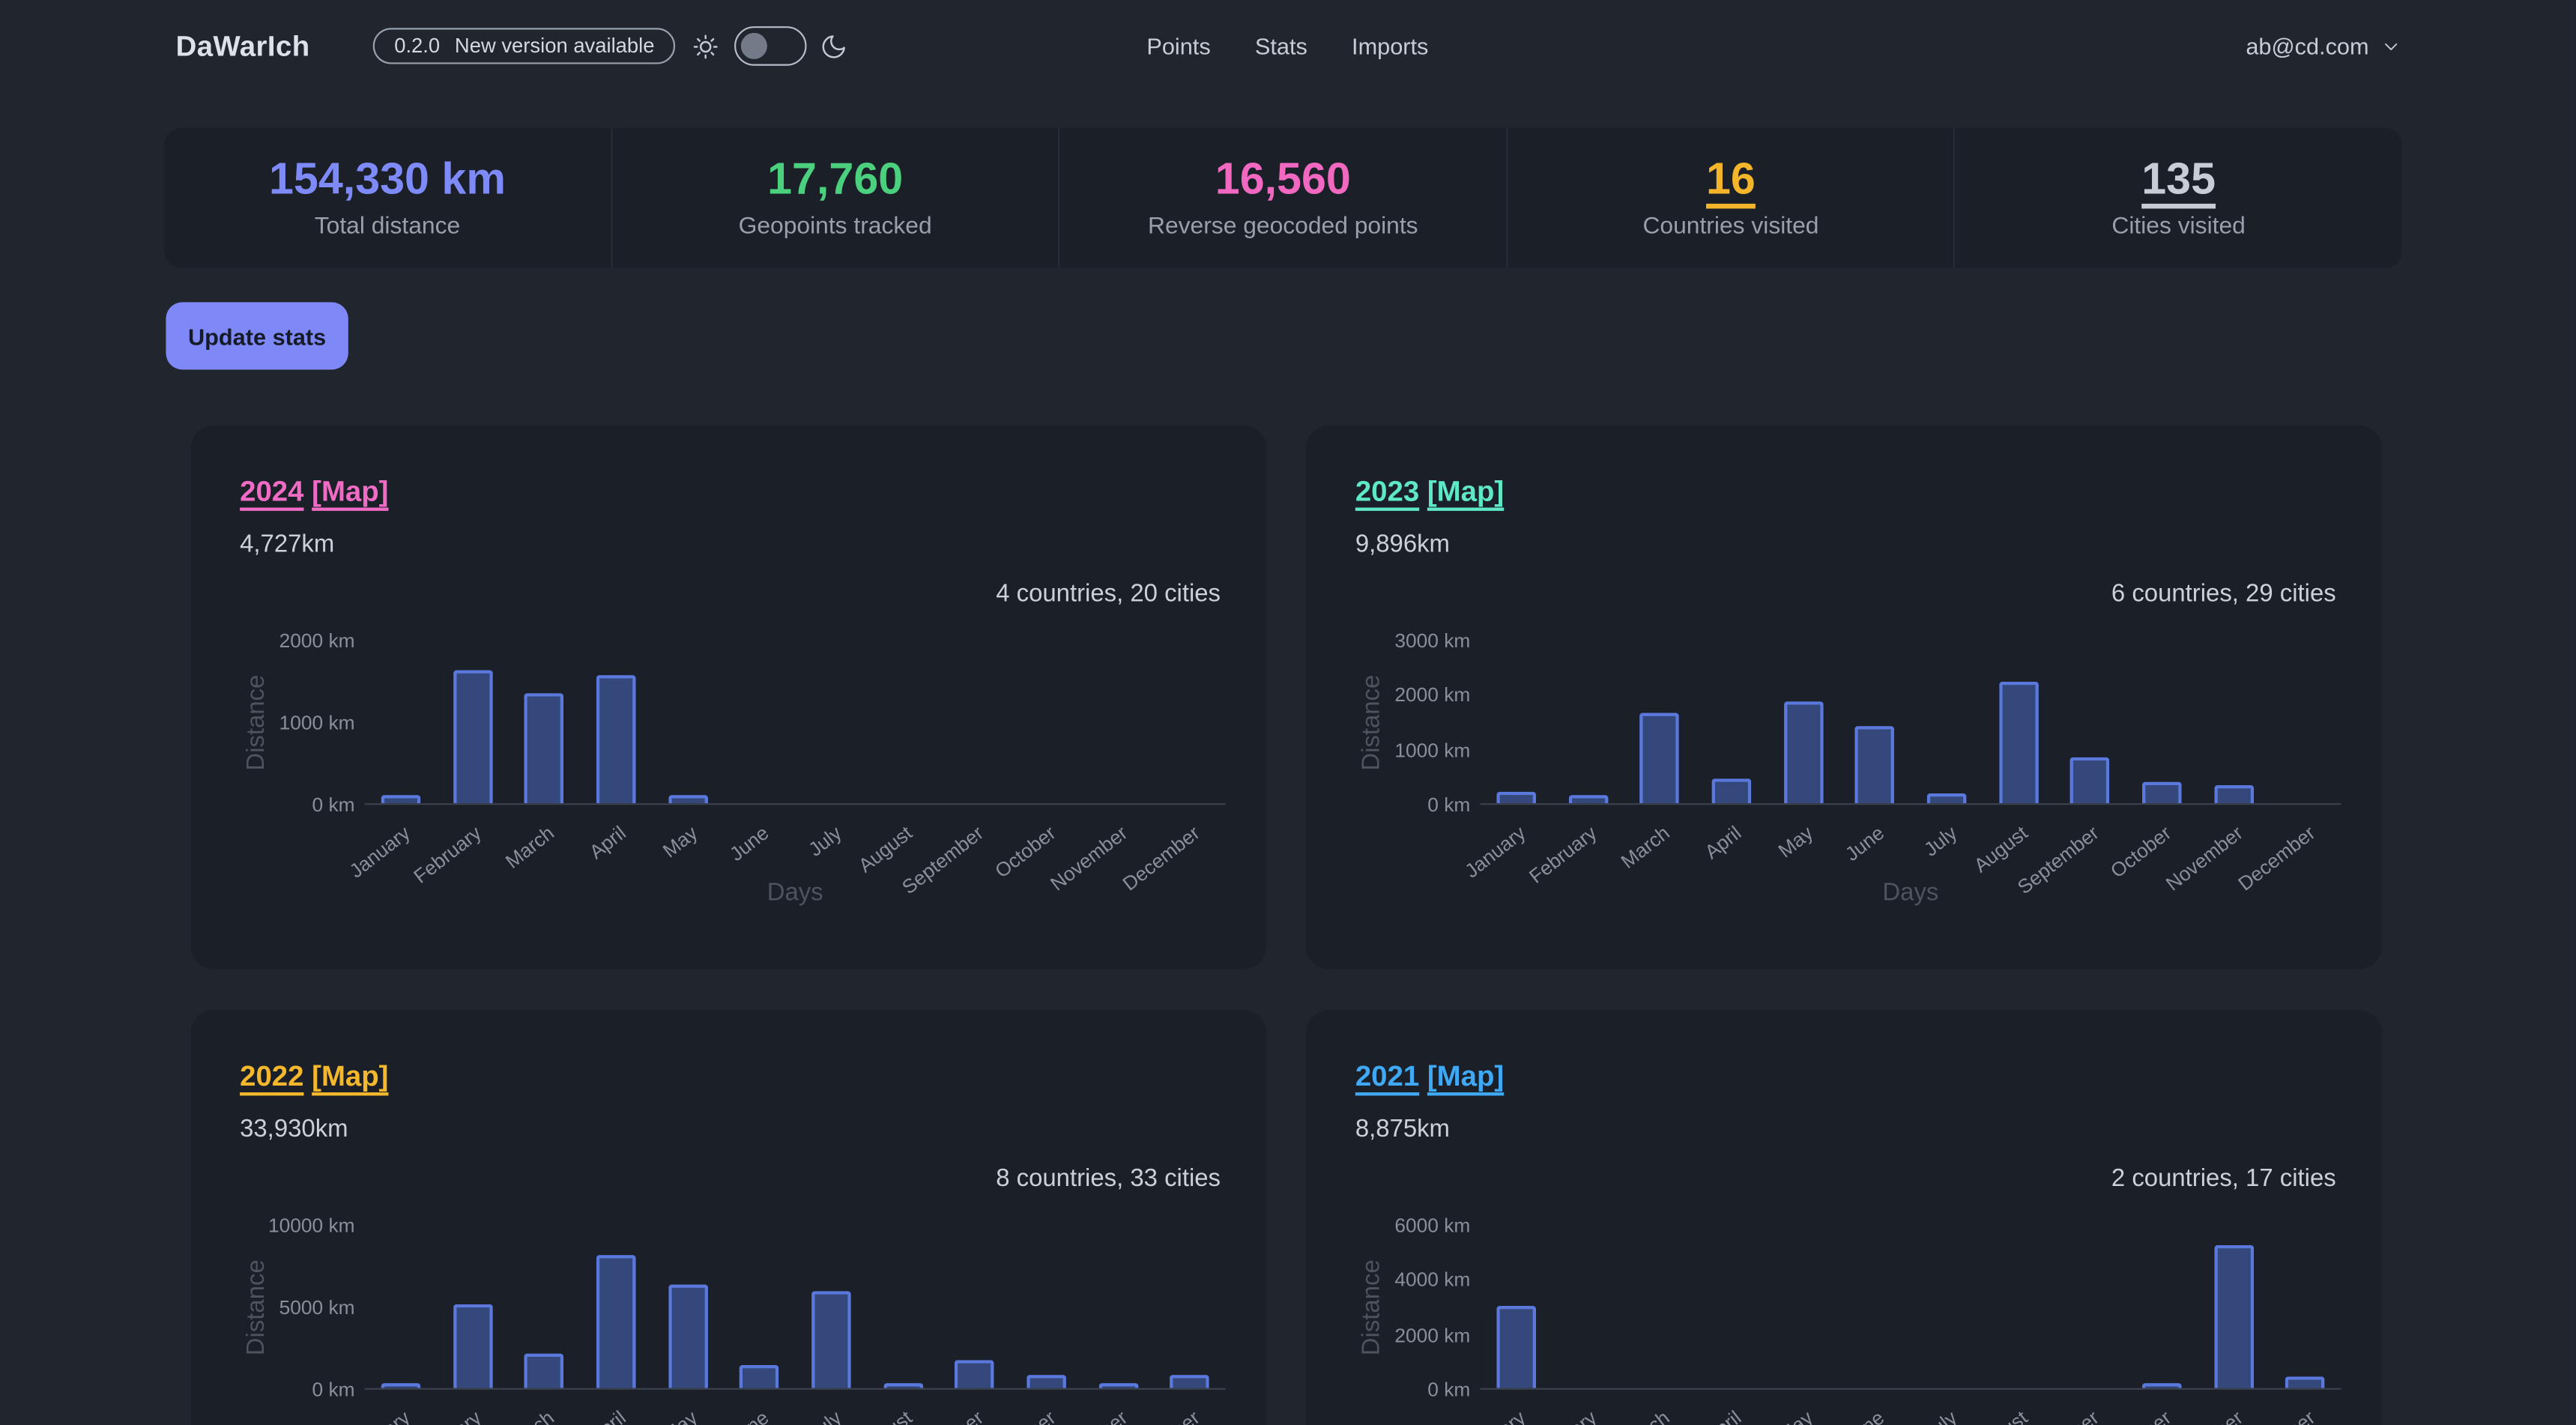  Describe the element at coordinates (1402, 1129) in the screenshot. I see `year-distance: 8,875km` at that location.